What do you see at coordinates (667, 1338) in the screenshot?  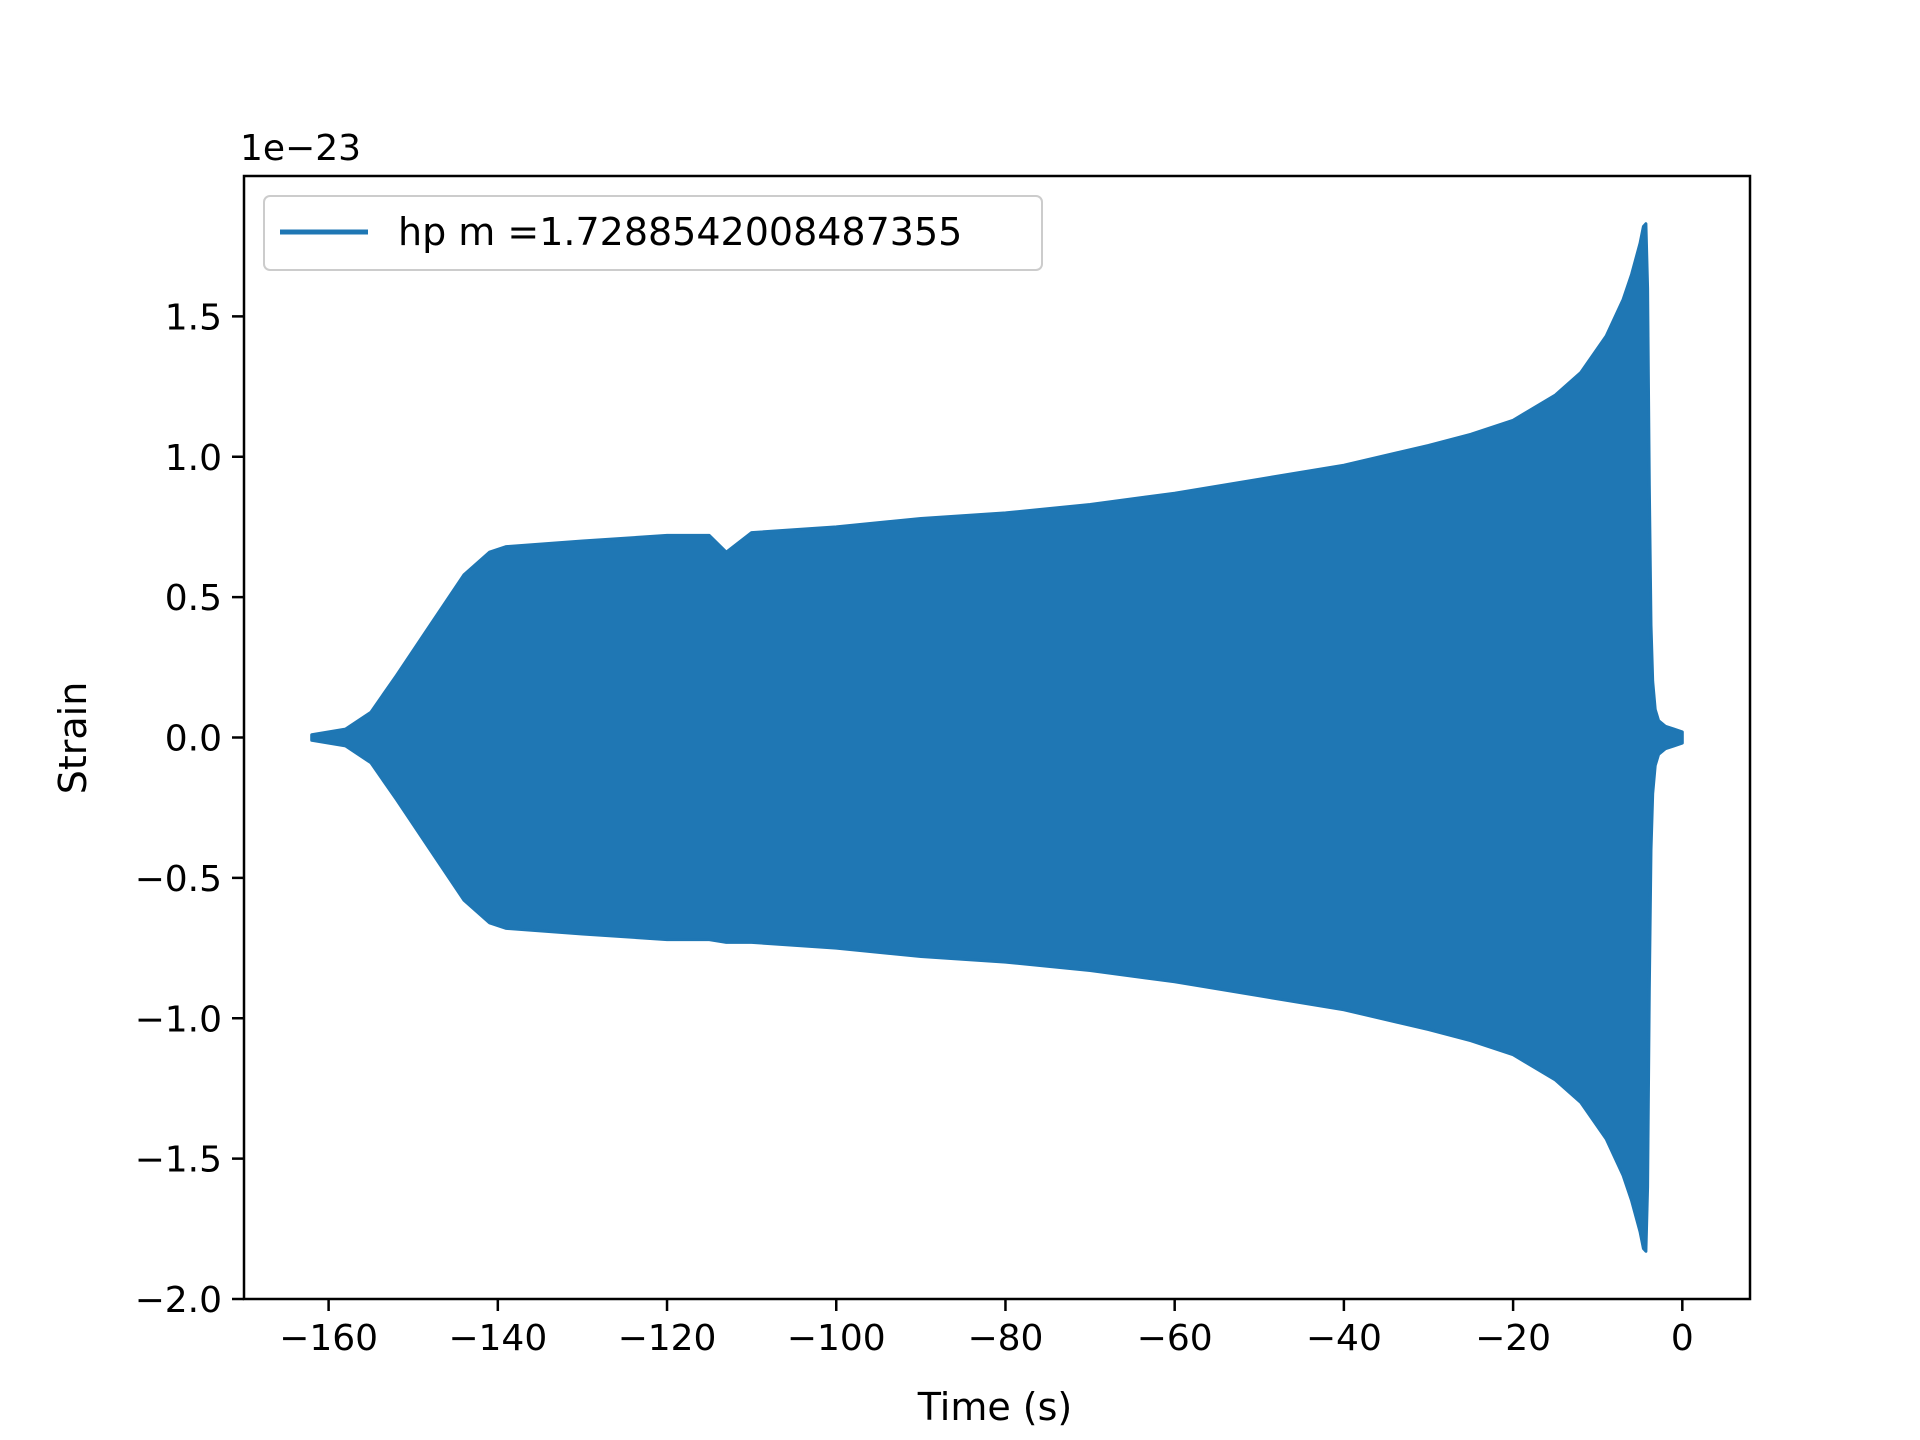 I see `x-tick-label: −120` at bounding box center [667, 1338].